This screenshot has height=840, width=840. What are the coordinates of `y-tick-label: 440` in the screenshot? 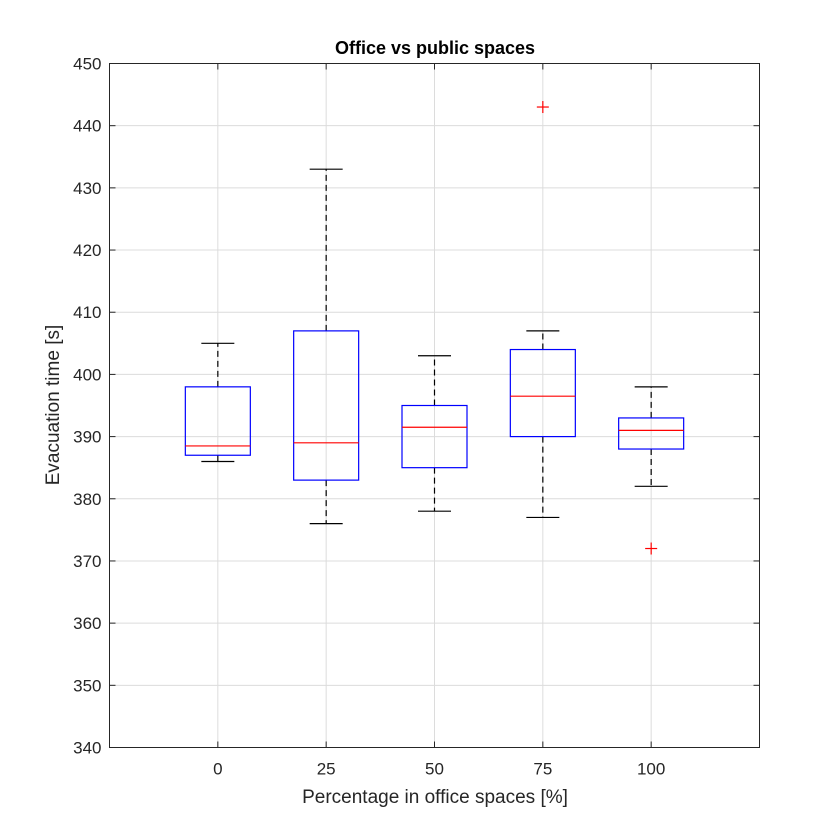 It's located at (87, 126).